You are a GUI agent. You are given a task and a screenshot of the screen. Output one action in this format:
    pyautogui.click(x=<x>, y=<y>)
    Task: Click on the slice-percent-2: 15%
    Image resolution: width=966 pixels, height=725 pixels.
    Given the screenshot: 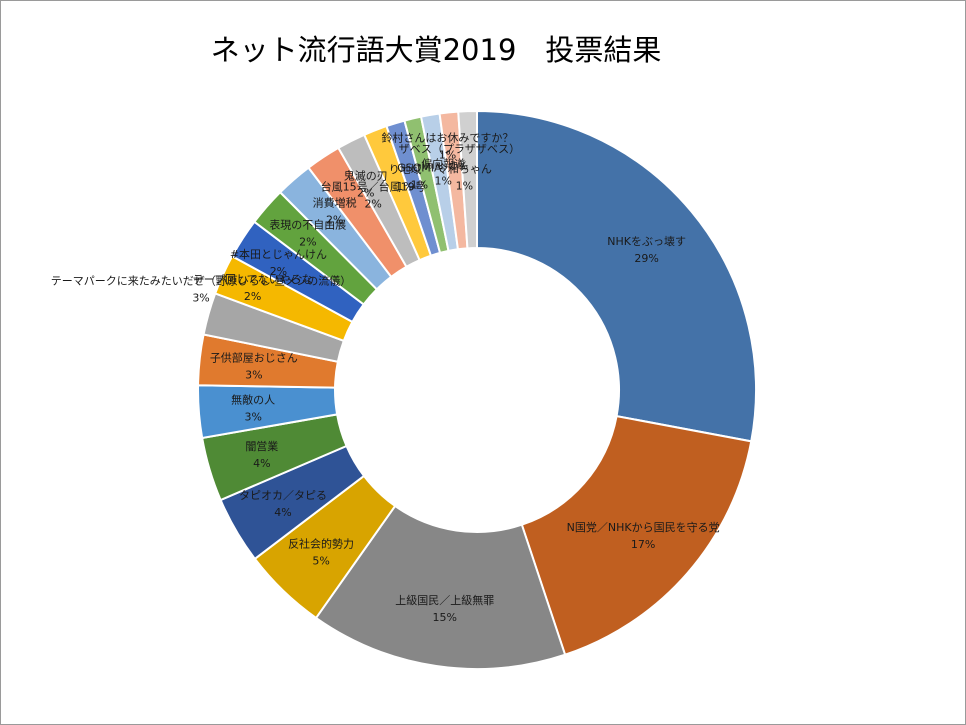 What is the action you would take?
    pyautogui.click(x=445, y=617)
    